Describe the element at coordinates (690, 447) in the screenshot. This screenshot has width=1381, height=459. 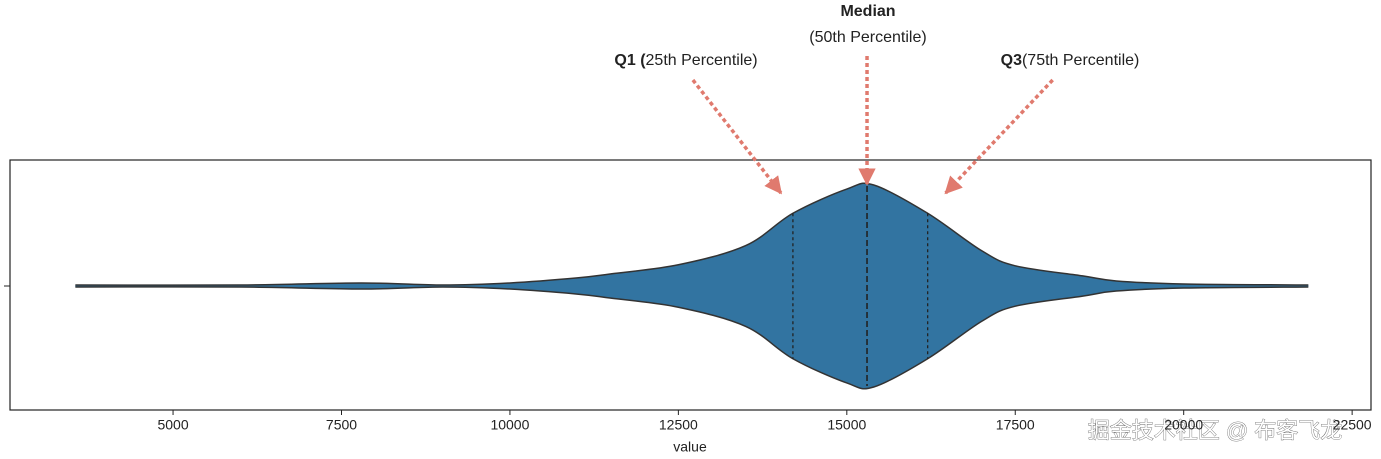
I see `x-axis-label: value` at that location.